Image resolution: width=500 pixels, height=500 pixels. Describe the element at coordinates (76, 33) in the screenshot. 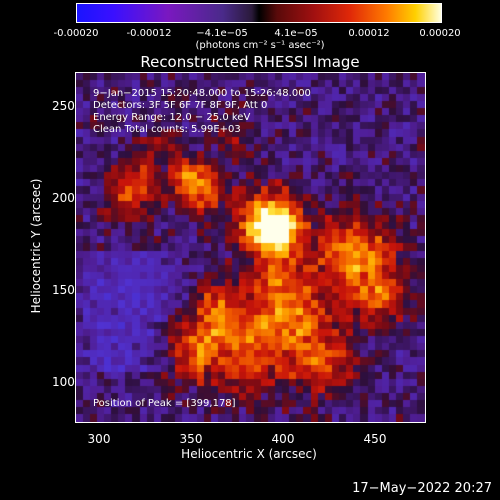

I see `colorbar-tick: -0.00020` at that location.